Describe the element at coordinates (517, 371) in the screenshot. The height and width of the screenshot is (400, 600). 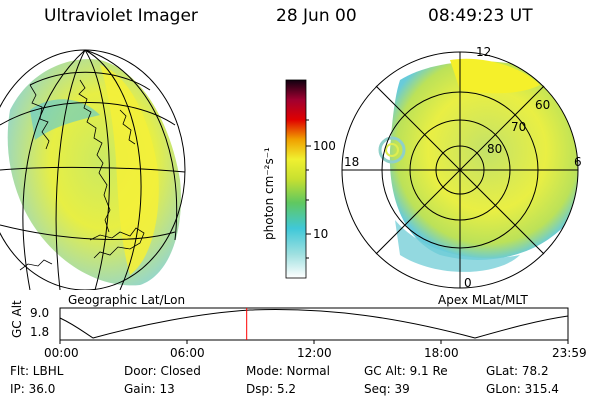
I see `info-glat: GLat: 78.2` at that location.